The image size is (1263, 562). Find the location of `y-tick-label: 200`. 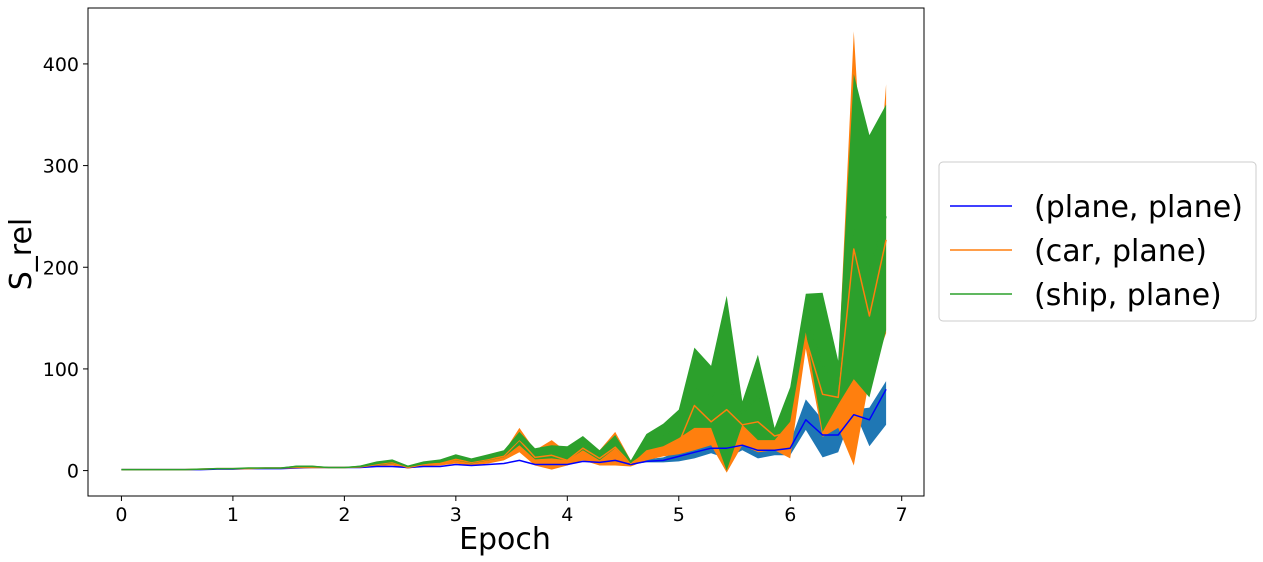

y-tick-label: 200 is located at coordinates (61, 268).